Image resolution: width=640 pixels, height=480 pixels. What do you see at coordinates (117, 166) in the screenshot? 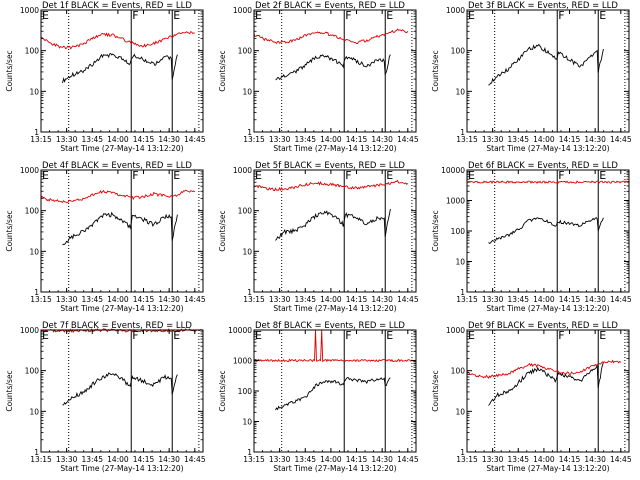
I see `chart-title: Det 4f BLACK = Events, RED = LLD` at bounding box center [117, 166].